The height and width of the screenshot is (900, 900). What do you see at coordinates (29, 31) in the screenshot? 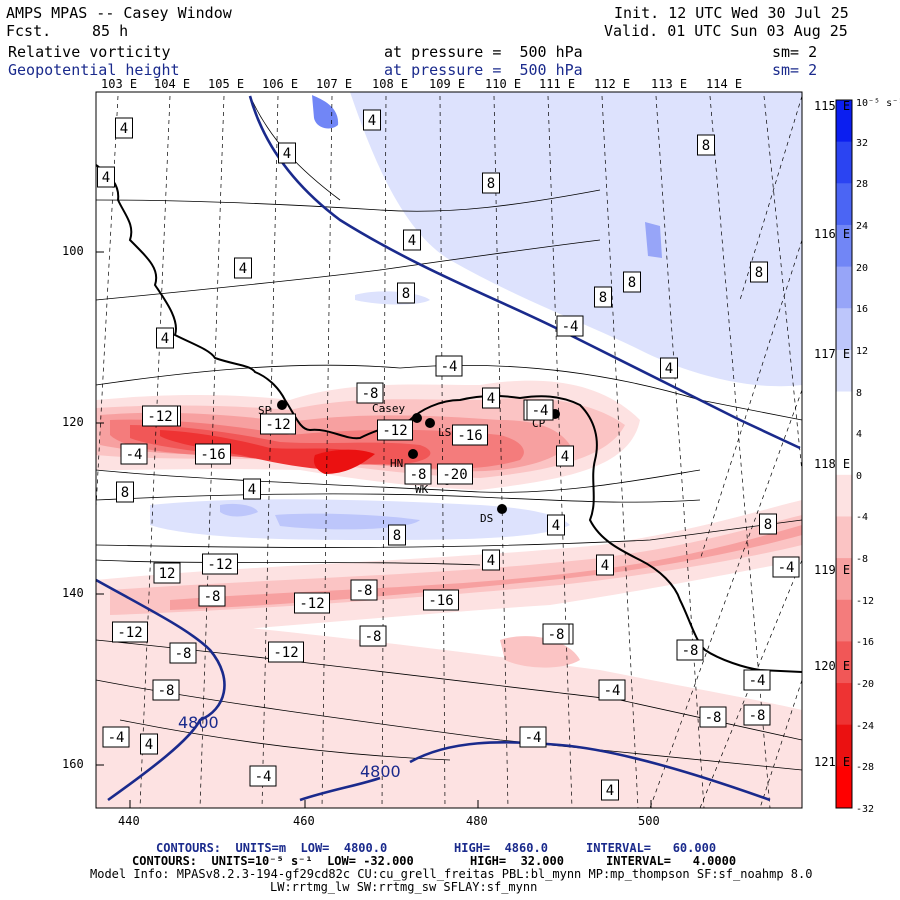
I see `forecast-label: Fcst.` at bounding box center [29, 31].